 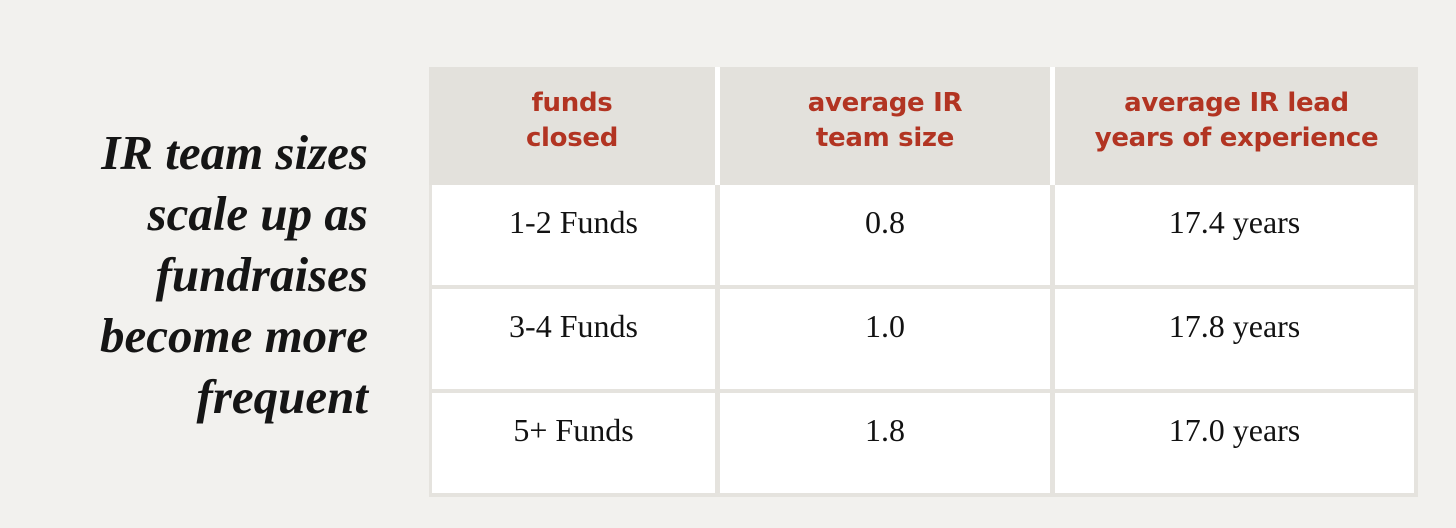 What do you see at coordinates (1234, 235) in the screenshot?
I see `table-cell: 17.4 years` at bounding box center [1234, 235].